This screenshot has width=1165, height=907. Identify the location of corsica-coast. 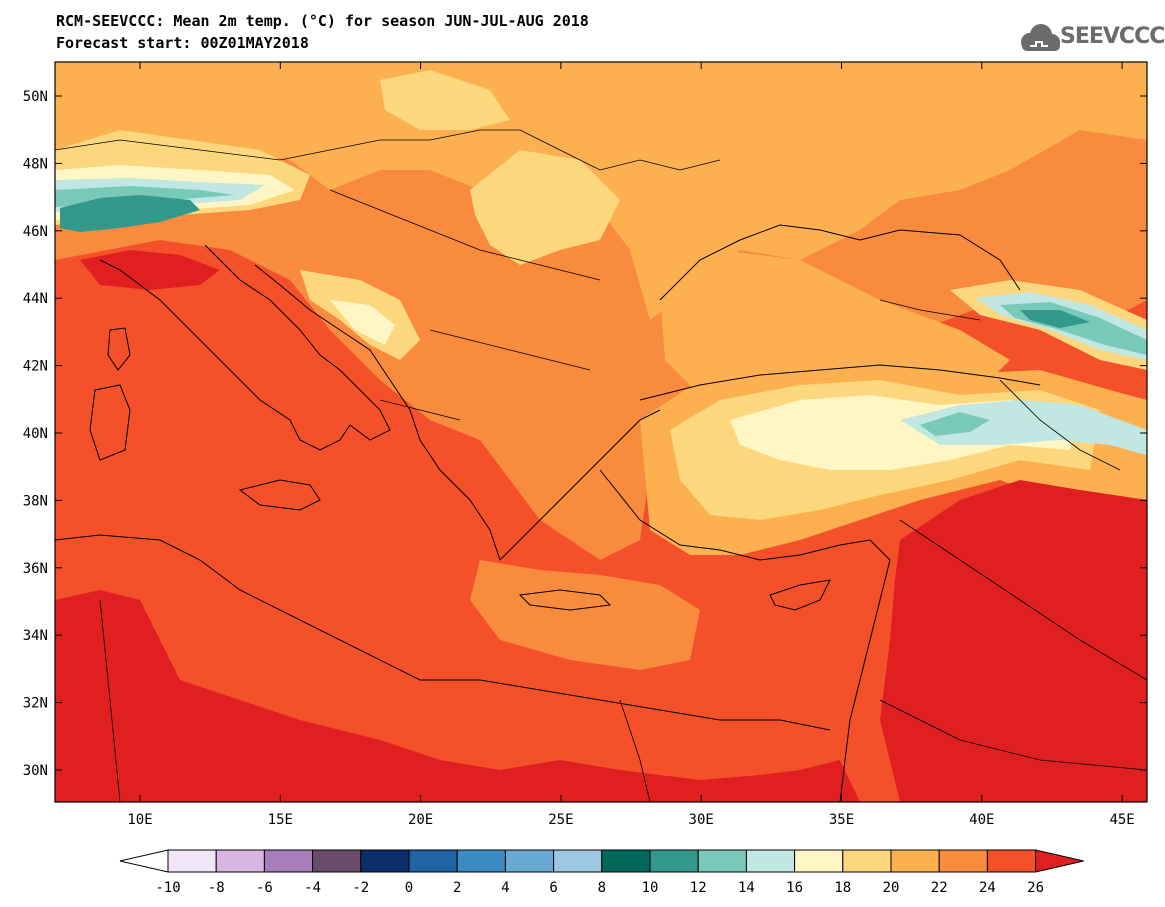
(119, 349).